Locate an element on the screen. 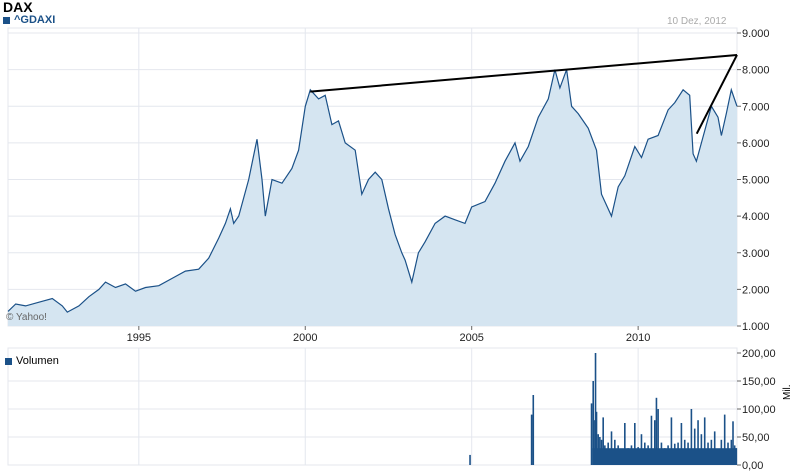 The width and height of the screenshot is (800, 475). x-tick-label: 1995 is located at coordinates (139, 338).